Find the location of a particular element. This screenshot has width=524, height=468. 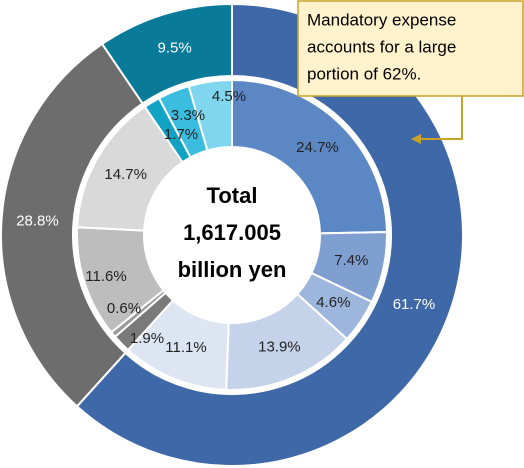

callout-connector is located at coordinates (441, 118).